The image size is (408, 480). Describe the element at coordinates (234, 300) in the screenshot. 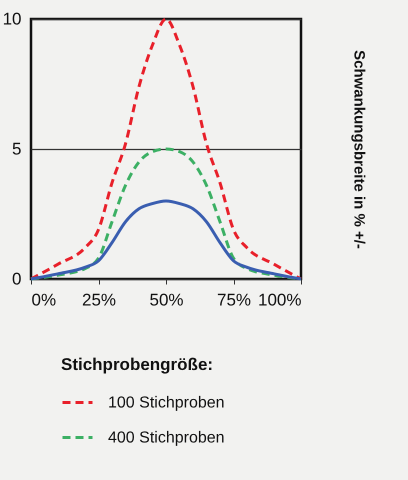

I see `x-tick-label: 75%` at that location.